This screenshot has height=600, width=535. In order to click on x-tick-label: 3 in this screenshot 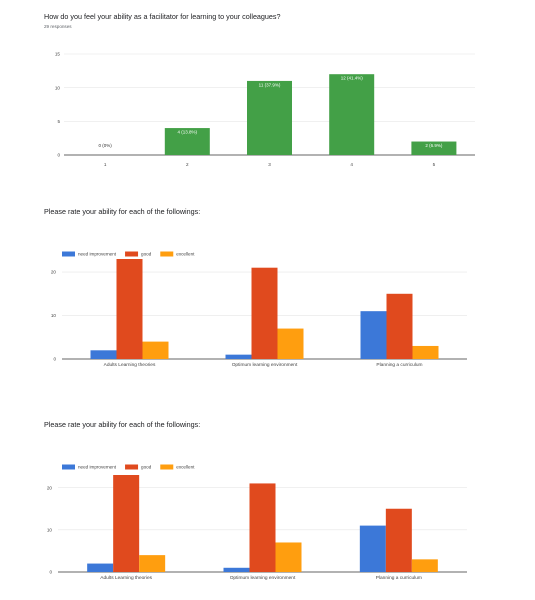, I will do `click(269, 164)`.